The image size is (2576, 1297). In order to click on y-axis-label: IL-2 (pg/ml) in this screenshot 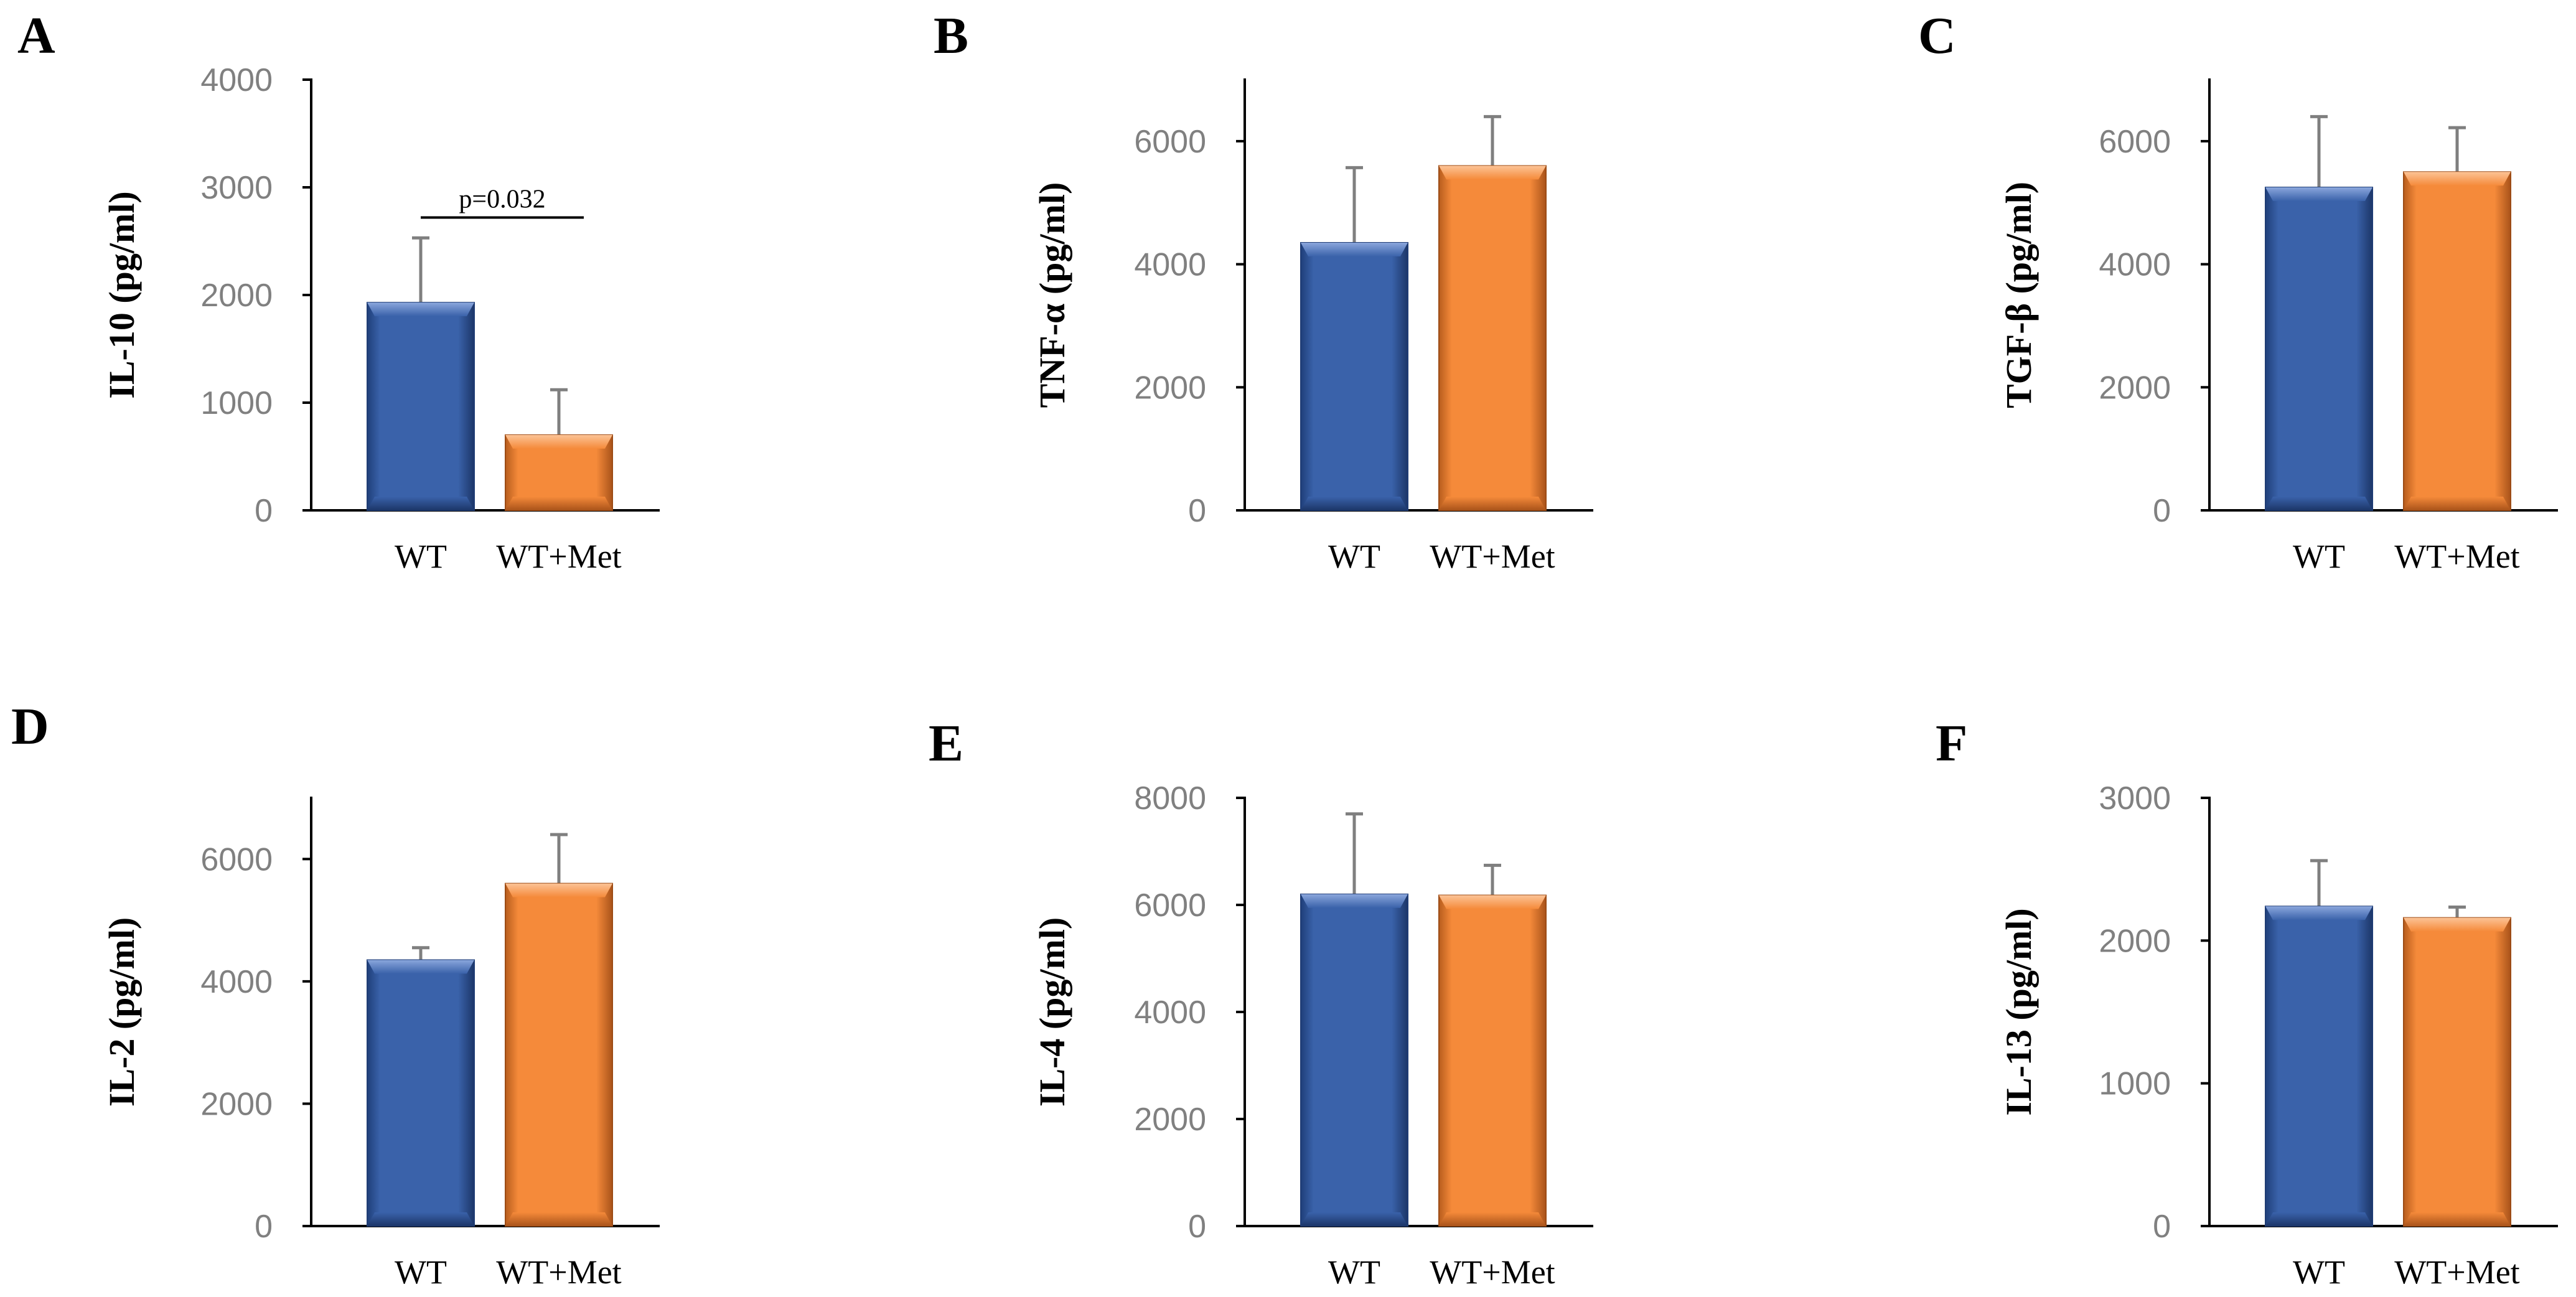, I will do `click(121, 1012)`.